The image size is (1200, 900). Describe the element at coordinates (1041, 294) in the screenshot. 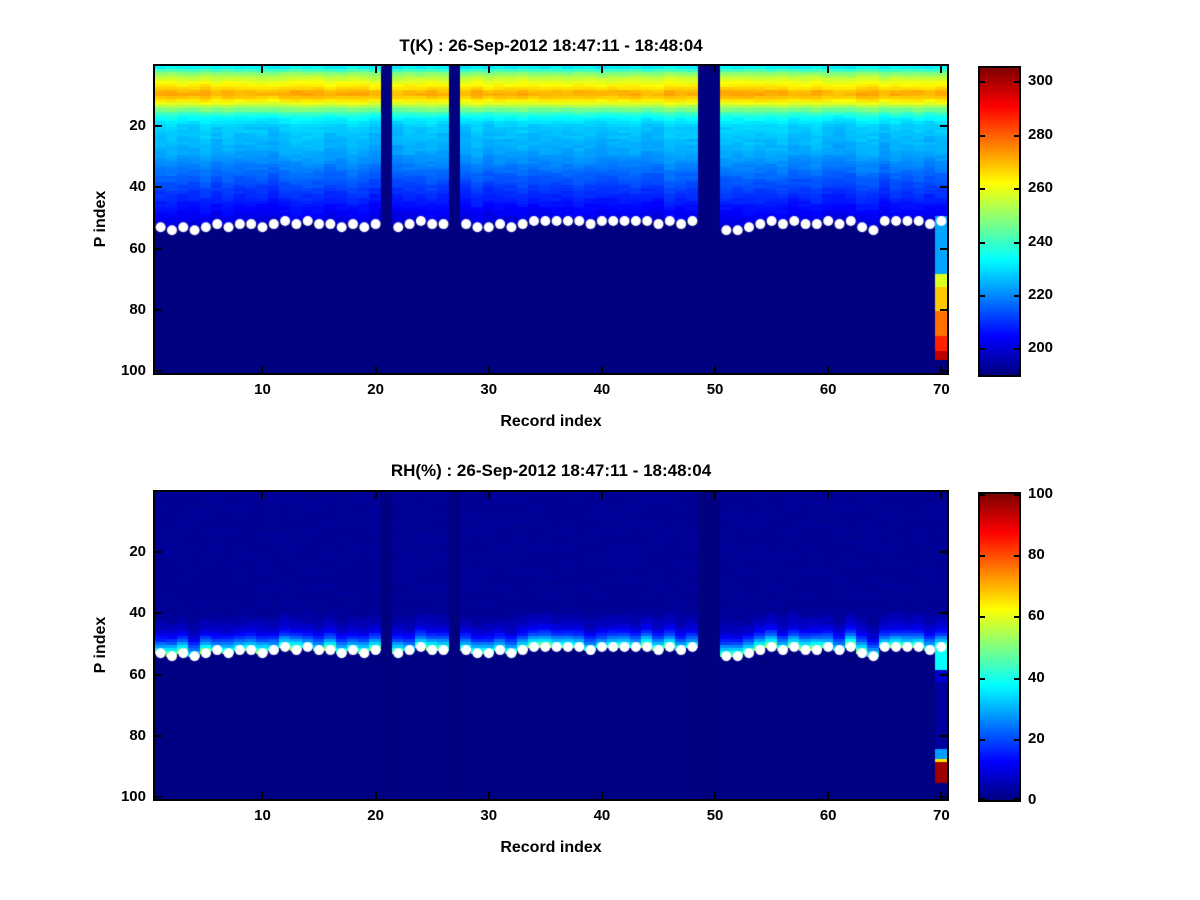

I see `colorbar-tick-label: 220` at that location.